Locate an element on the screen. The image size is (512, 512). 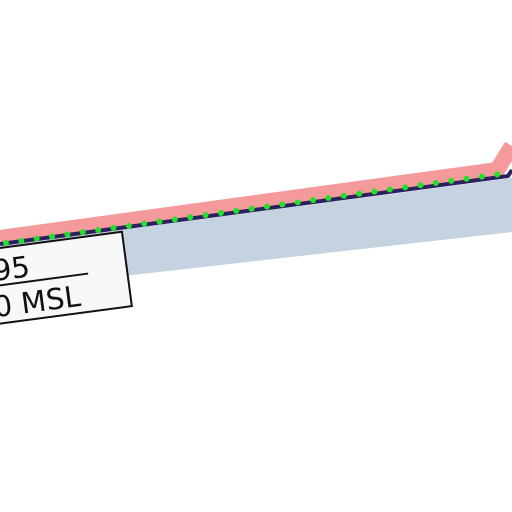
altitude-upper-limit: 95 is located at coordinates (16, 268).